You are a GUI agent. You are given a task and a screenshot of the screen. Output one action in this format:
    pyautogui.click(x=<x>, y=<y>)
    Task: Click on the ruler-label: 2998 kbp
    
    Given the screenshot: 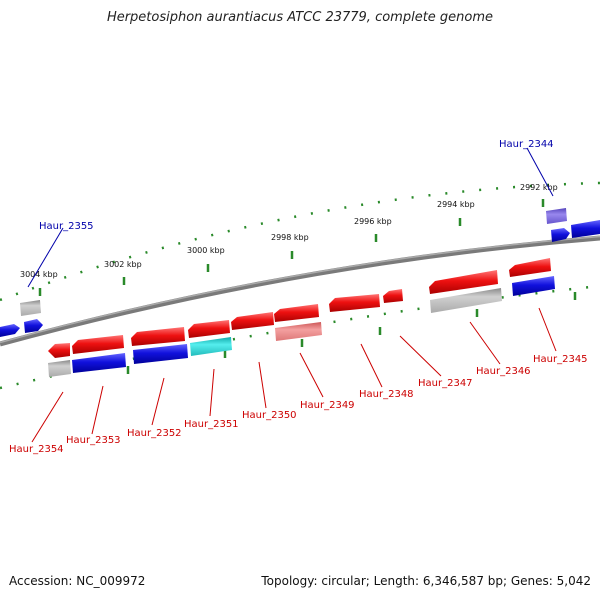 What is the action you would take?
    pyautogui.click(x=290, y=237)
    